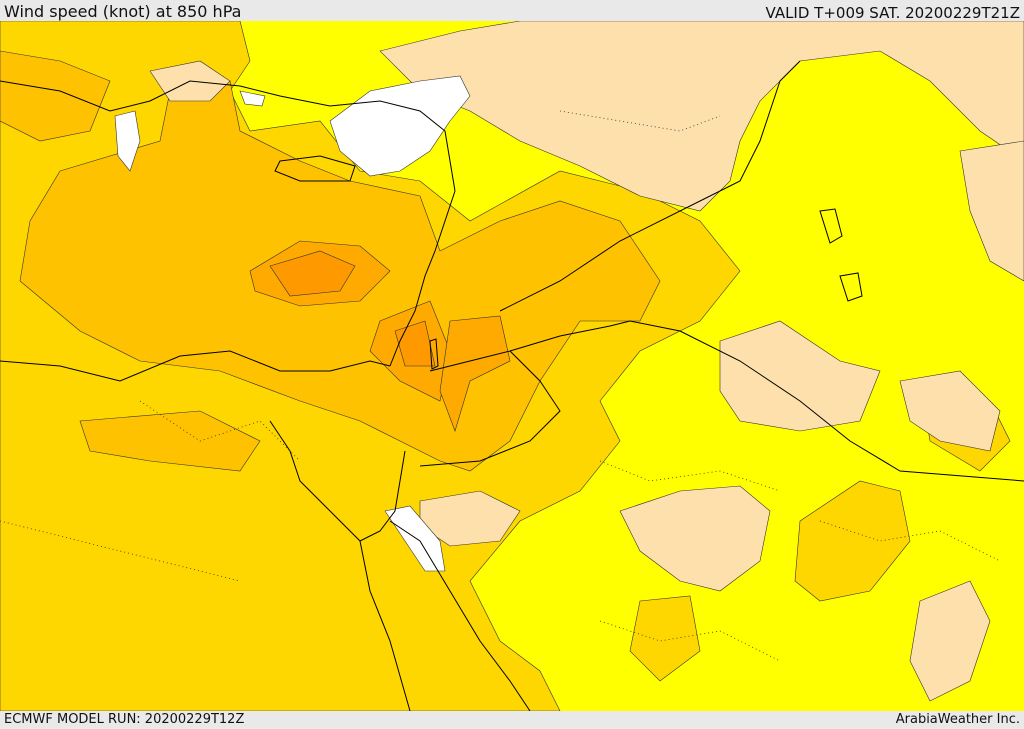  What do you see at coordinates (530, 346) in the screenshot?
I see `jordan-border` at bounding box center [530, 346].